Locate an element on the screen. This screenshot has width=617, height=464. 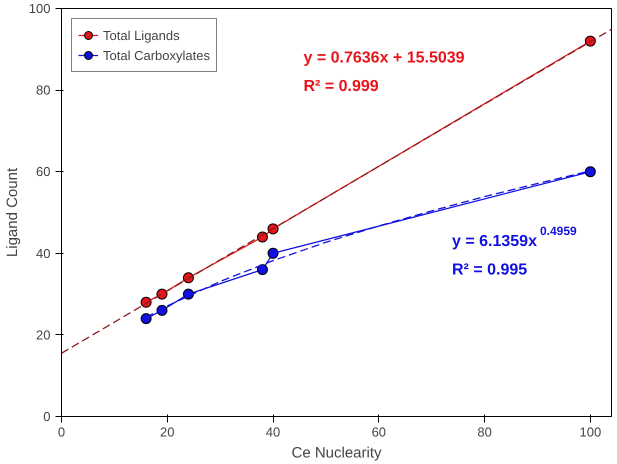
x-axis-title: Ce Nuclearity is located at coordinates (336, 453).